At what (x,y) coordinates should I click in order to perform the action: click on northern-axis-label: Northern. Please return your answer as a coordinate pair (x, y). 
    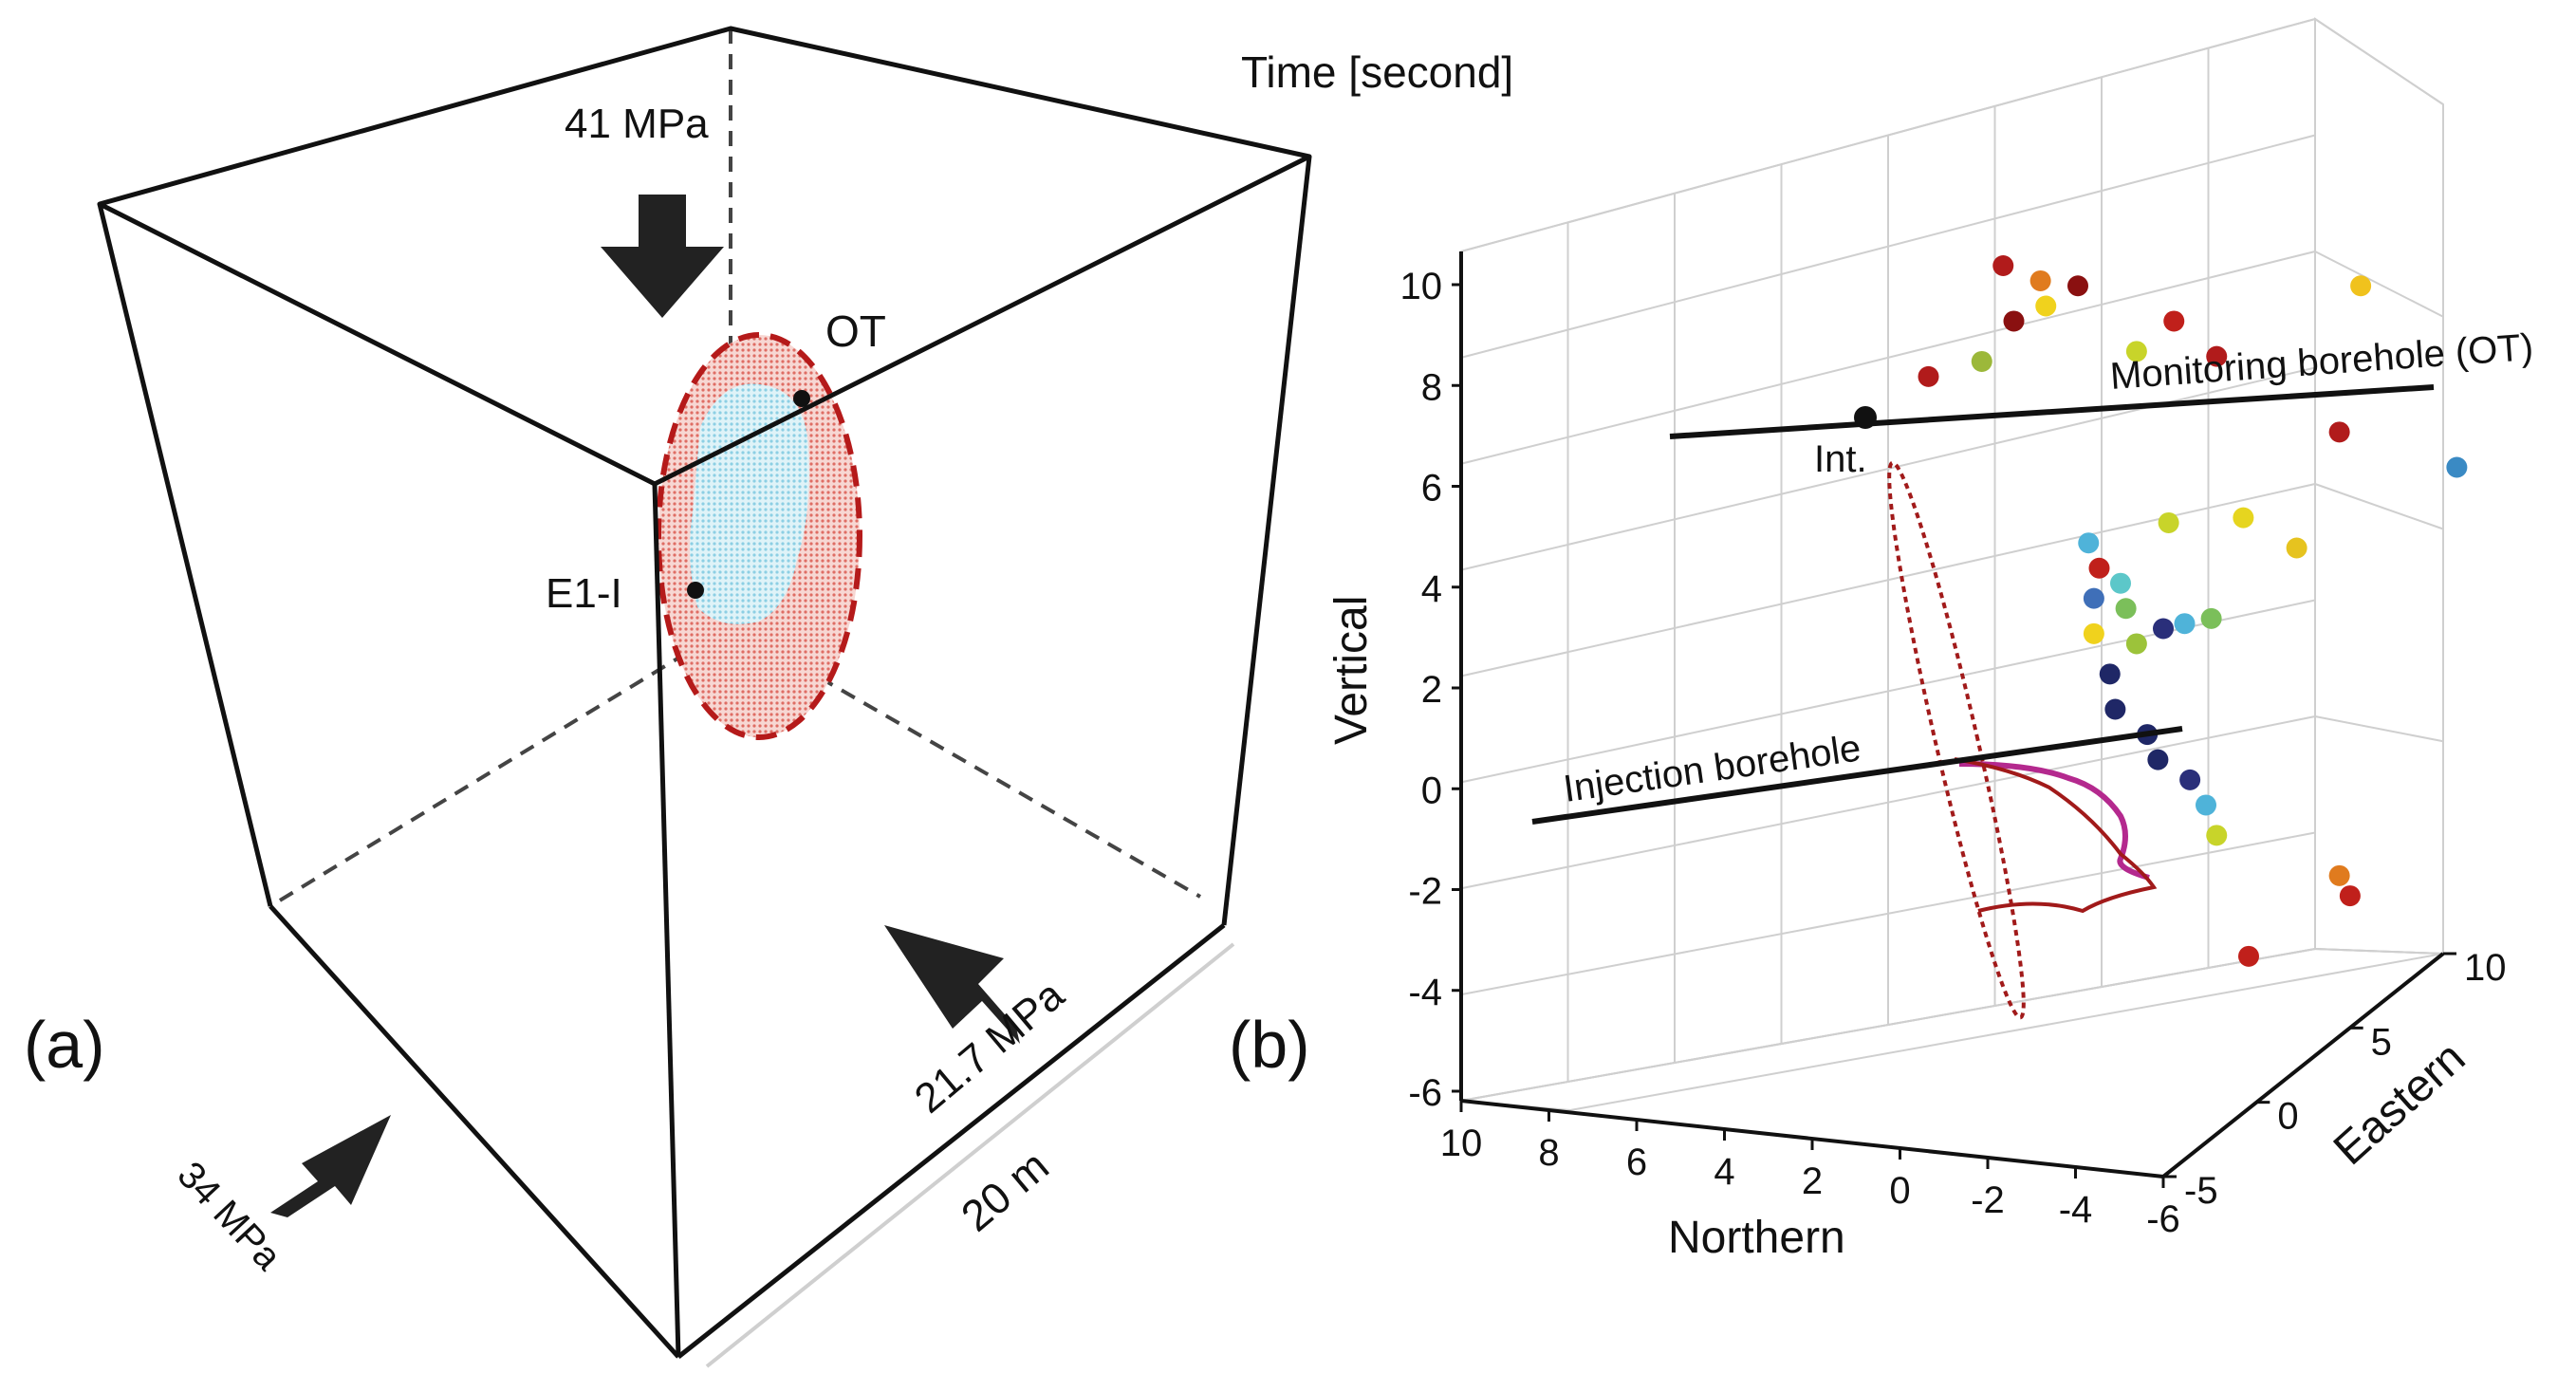
    Looking at the image, I should click on (1756, 1238).